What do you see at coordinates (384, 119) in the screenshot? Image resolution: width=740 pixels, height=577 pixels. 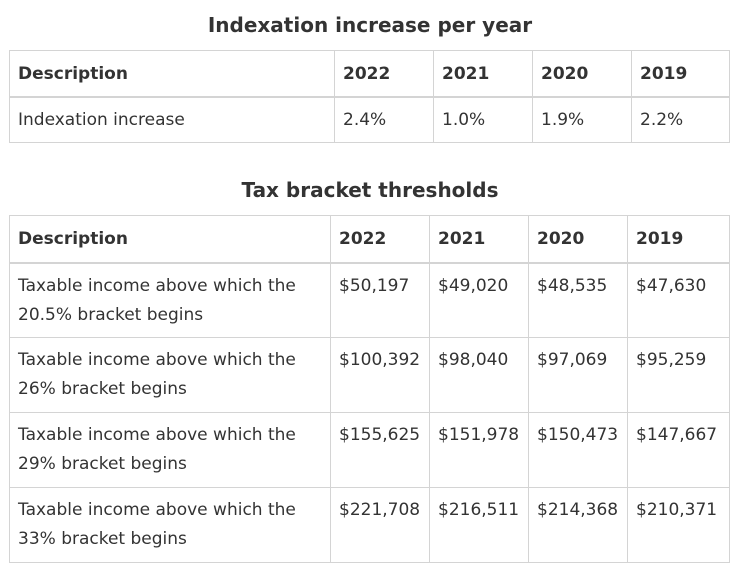 I see `cell-2022: 2.4%` at bounding box center [384, 119].